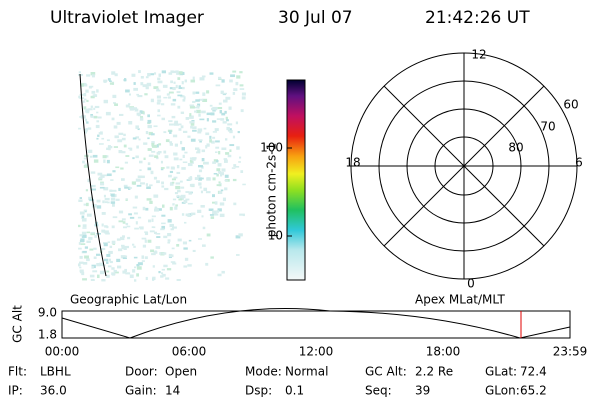 Image resolution: width=600 pixels, height=400 pixels. Describe the element at coordinates (181, 372) in the screenshot. I see `info-value: Open` at that location.